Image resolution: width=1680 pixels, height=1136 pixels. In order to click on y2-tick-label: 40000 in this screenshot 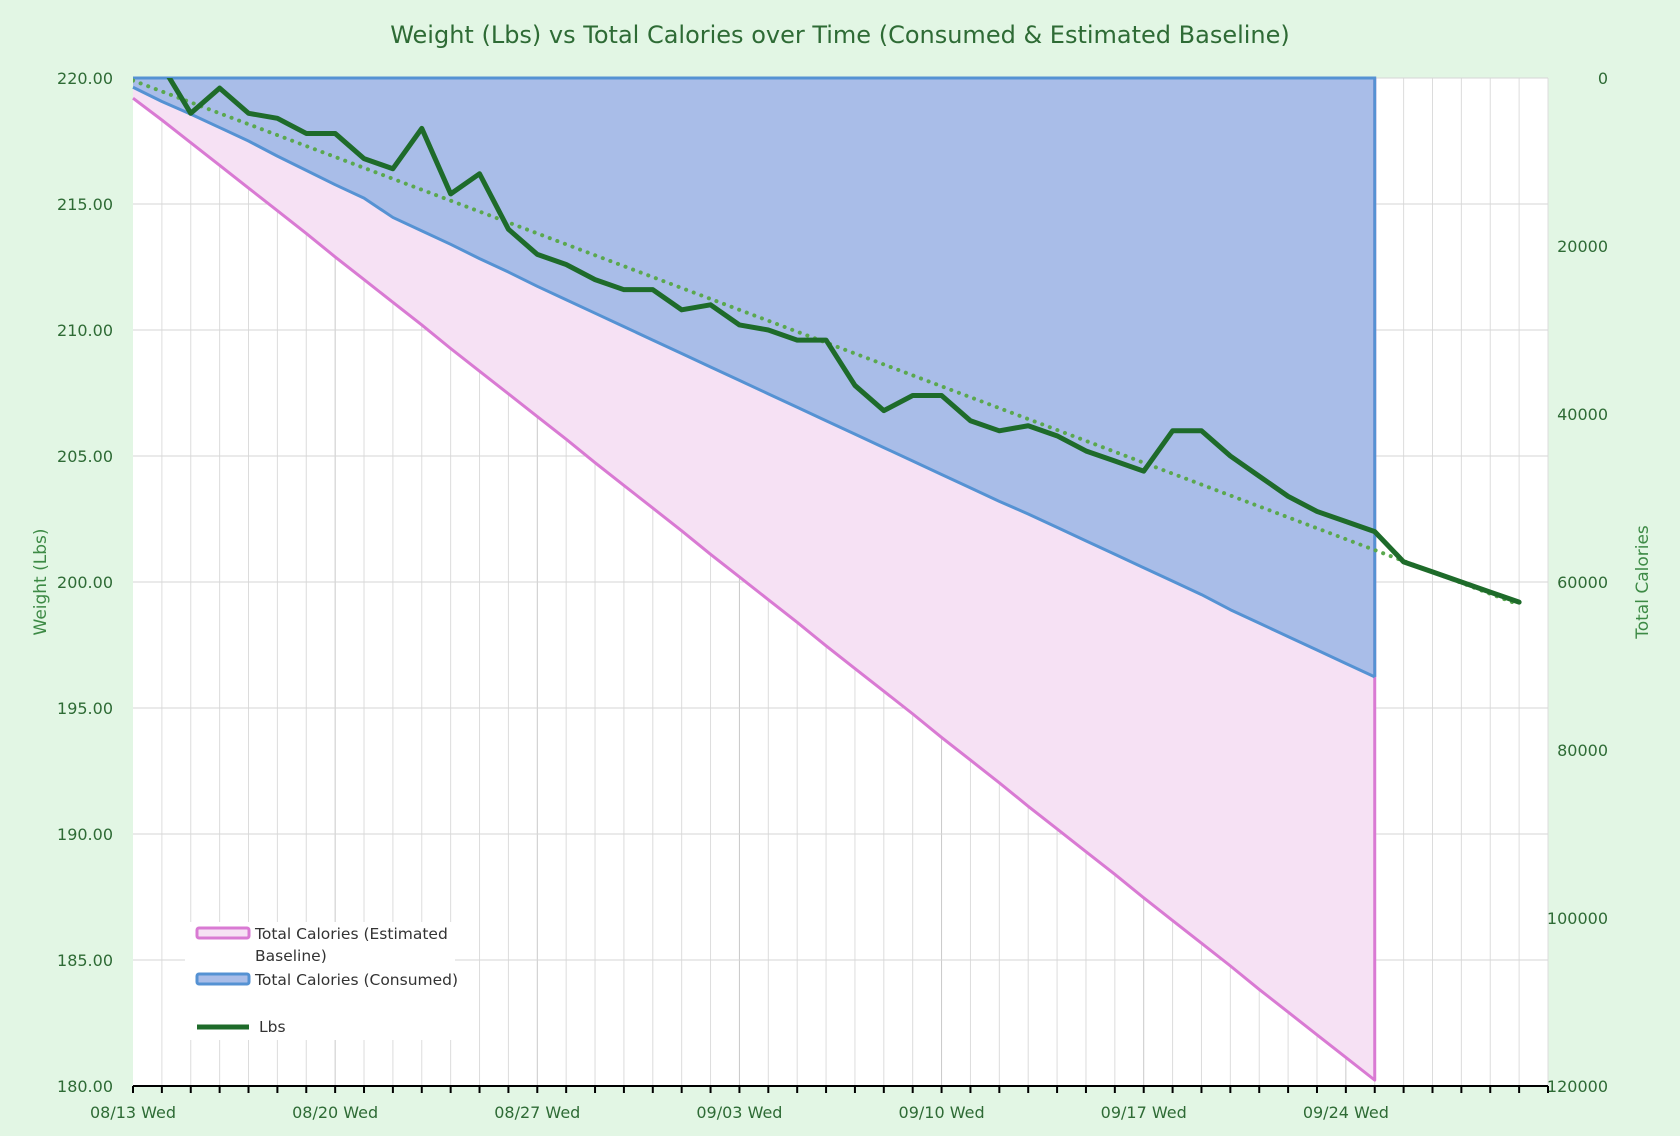, I will do `click(1582, 414)`.